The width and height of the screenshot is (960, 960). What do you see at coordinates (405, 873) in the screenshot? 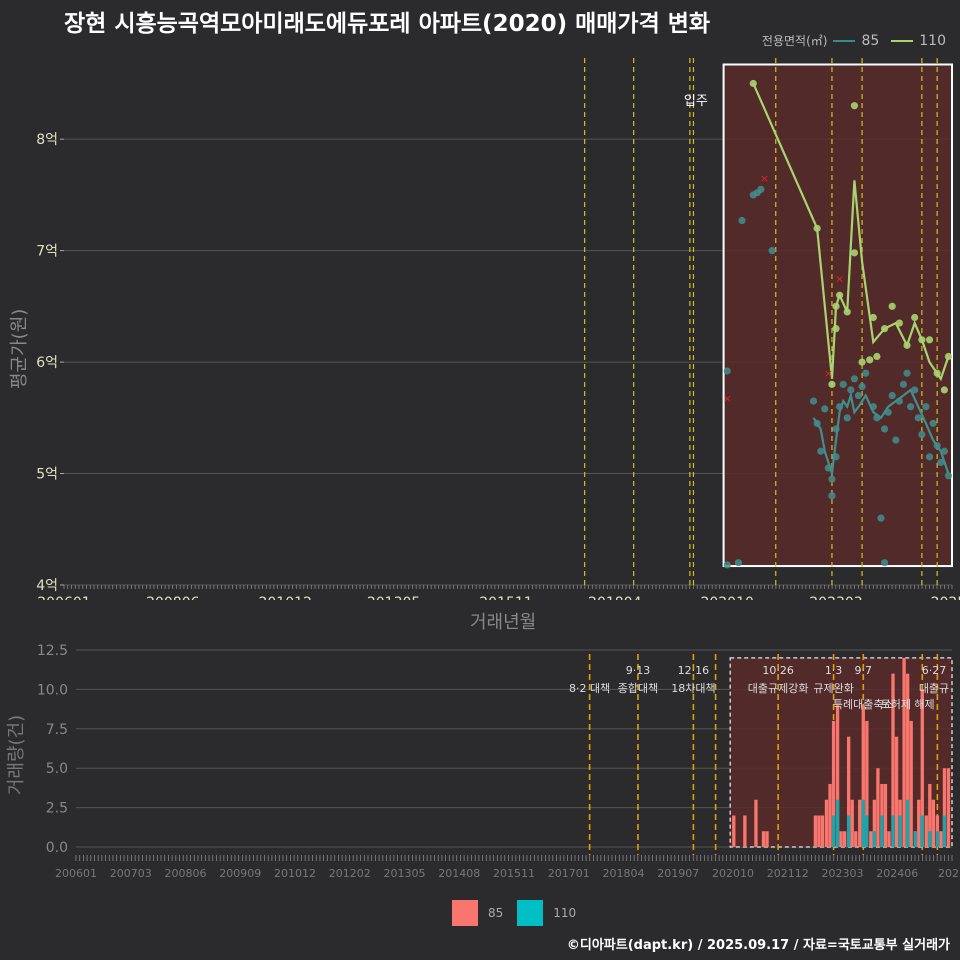
I see `x-tick-label: 201305` at bounding box center [405, 873].